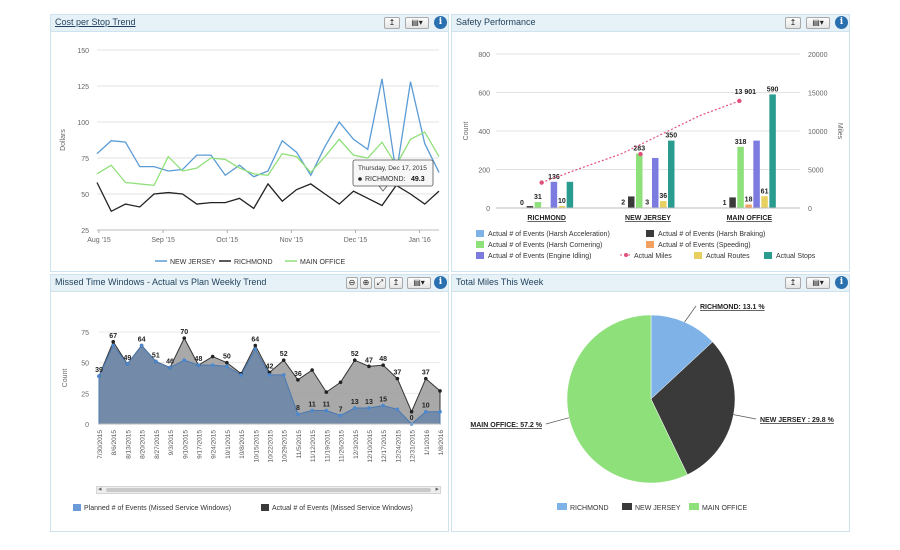  What do you see at coordinates (95, 22) in the screenshot?
I see `panel-title: Cost per Stop Trend` at bounding box center [95, 22].